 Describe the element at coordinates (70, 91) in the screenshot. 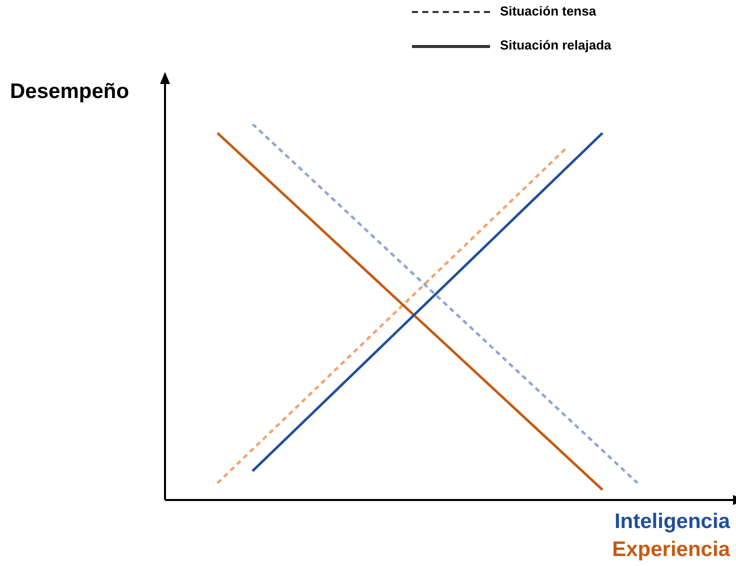

I see `y-axis-title: Desempeño` at that location.